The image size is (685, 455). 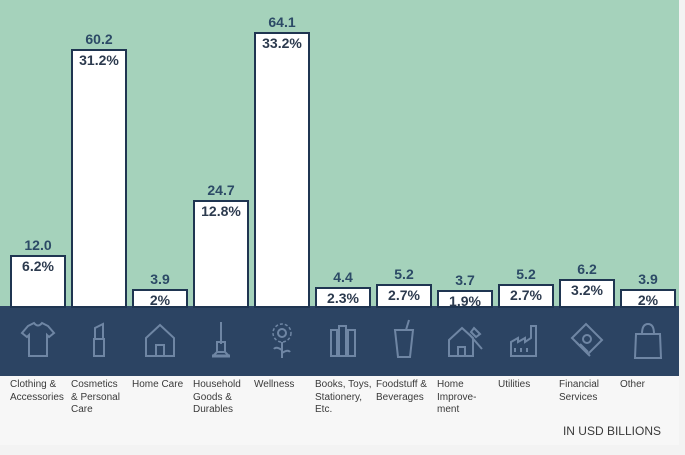 I want to click on category-label: Home Care, so click(x=158, y=384).